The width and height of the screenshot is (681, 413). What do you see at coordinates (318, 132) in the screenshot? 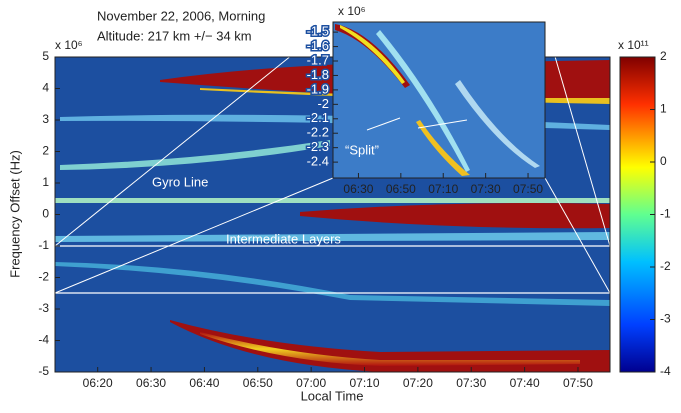
I see `y-tick-label: -2.2` at bounding box center [318, 132].